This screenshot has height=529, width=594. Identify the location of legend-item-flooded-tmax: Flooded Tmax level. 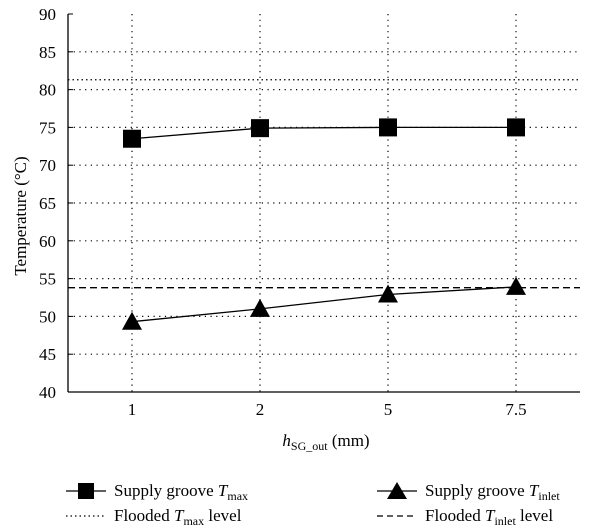
(153, 516).